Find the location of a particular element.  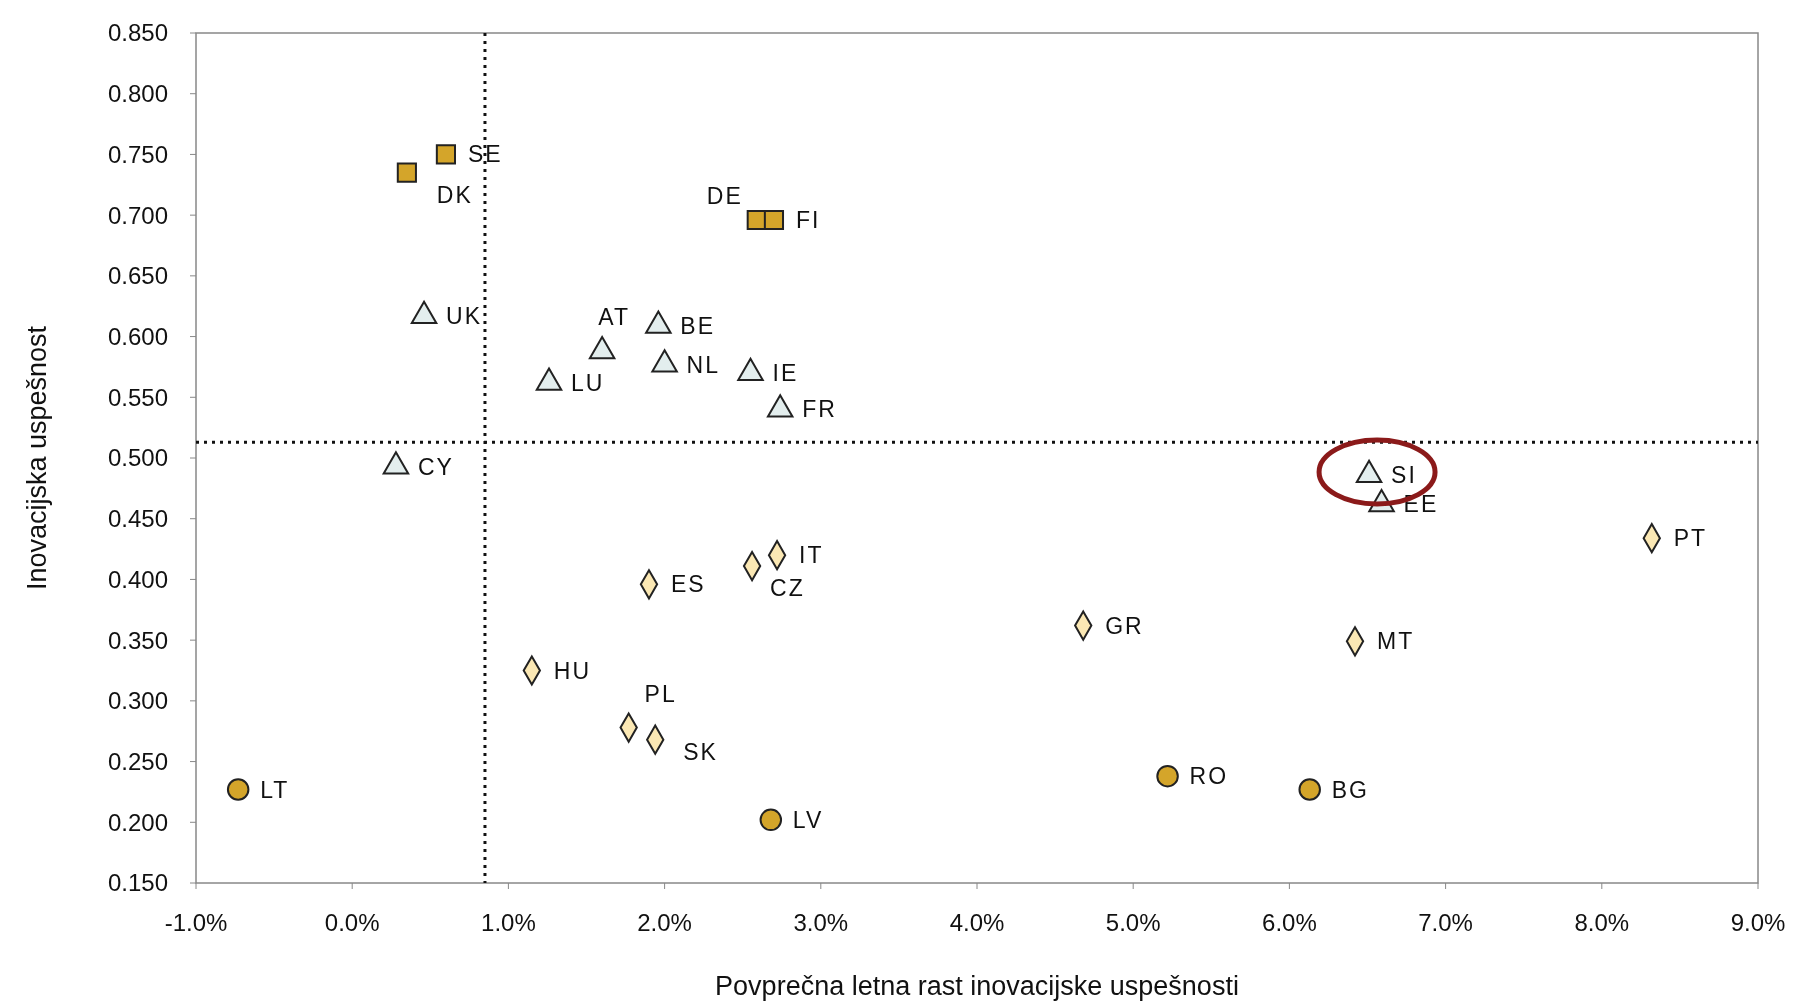

y-tick-label: 0.600 is located at coordinates (137, 336).